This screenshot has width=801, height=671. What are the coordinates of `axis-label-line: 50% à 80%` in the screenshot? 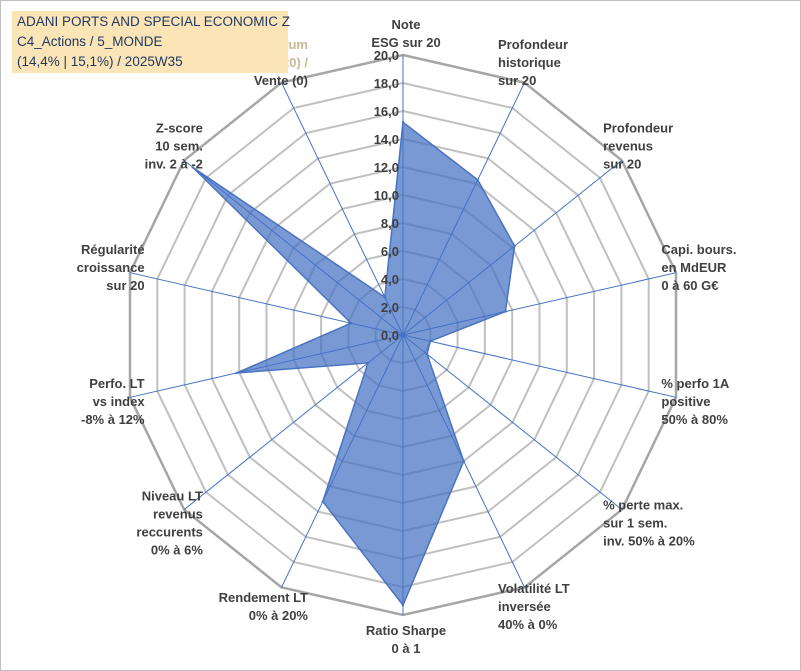 It's located at (694, 419).